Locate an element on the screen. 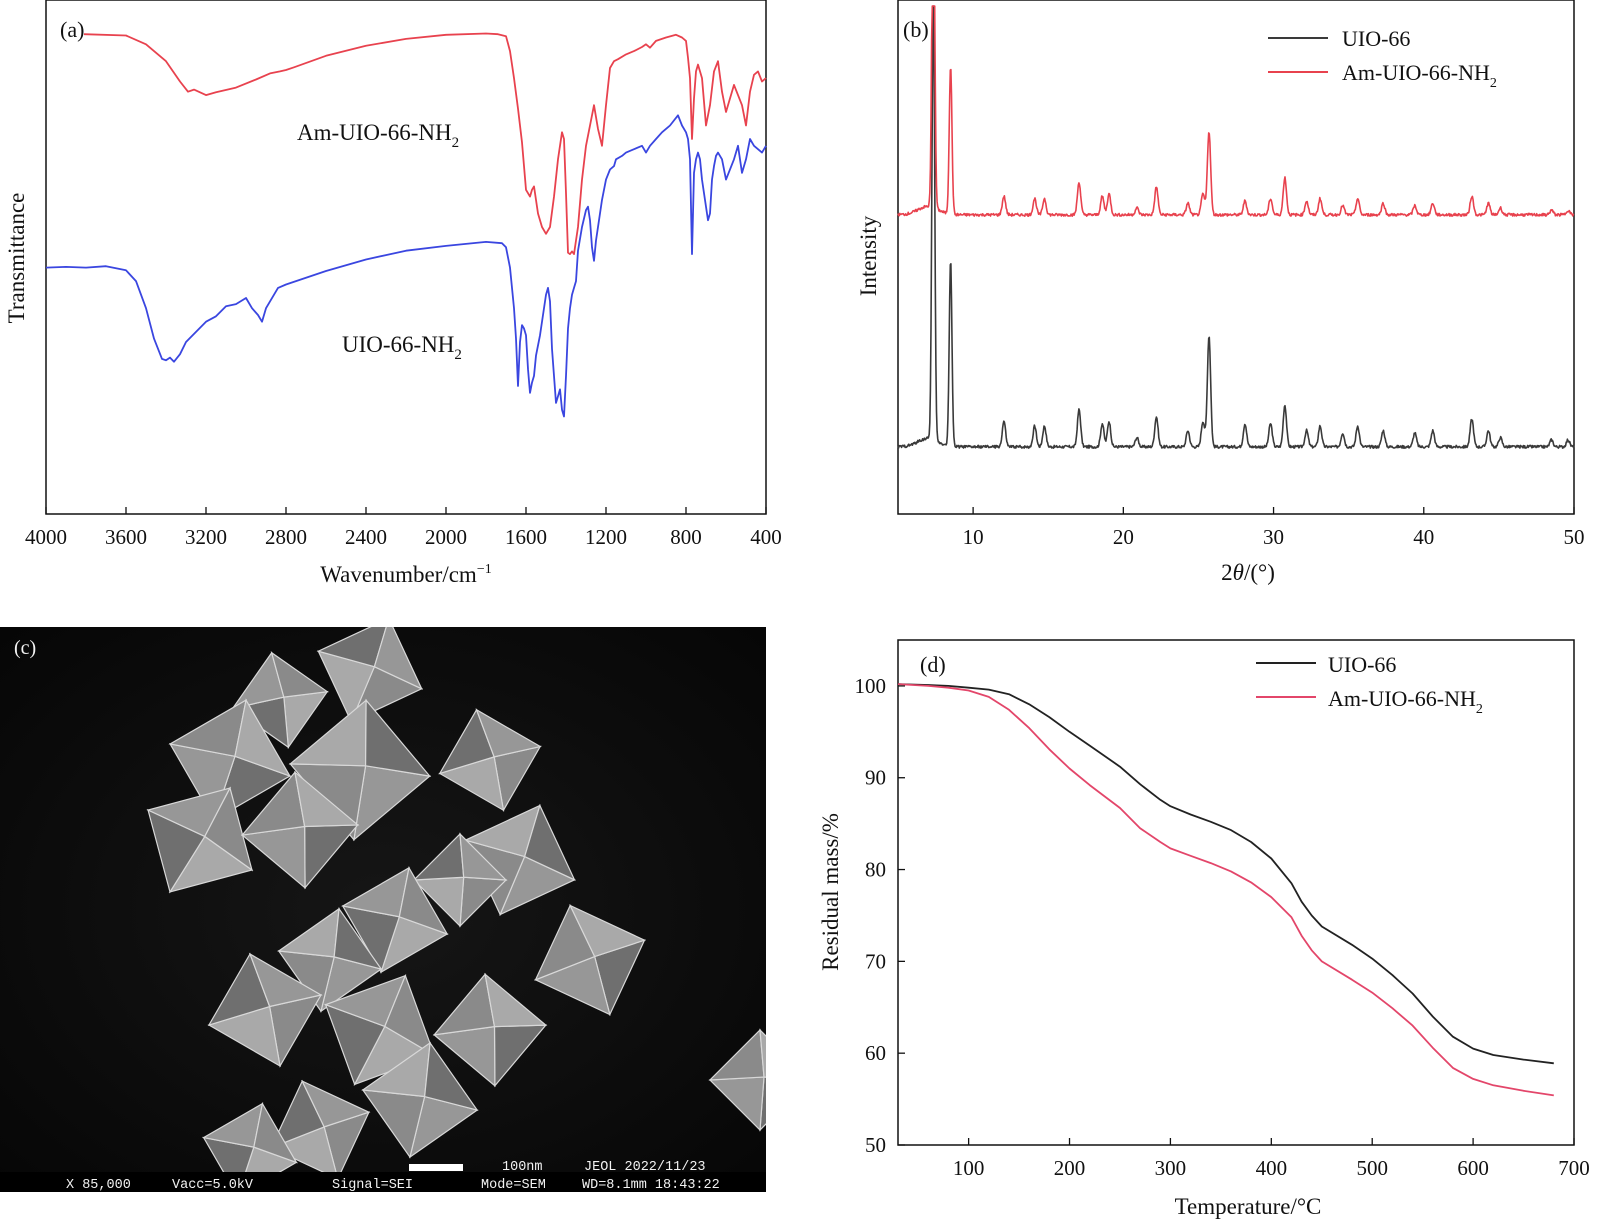 This screenshot has height=1222, width=1600. d-xtick-label-300: 300 is located at coordinates (1171, 1168).